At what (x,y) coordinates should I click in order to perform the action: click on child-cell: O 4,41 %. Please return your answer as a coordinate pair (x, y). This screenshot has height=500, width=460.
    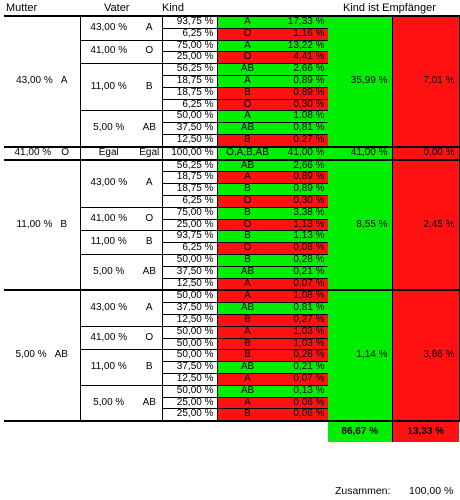
    Looking at the image, I should click on (272, 58).